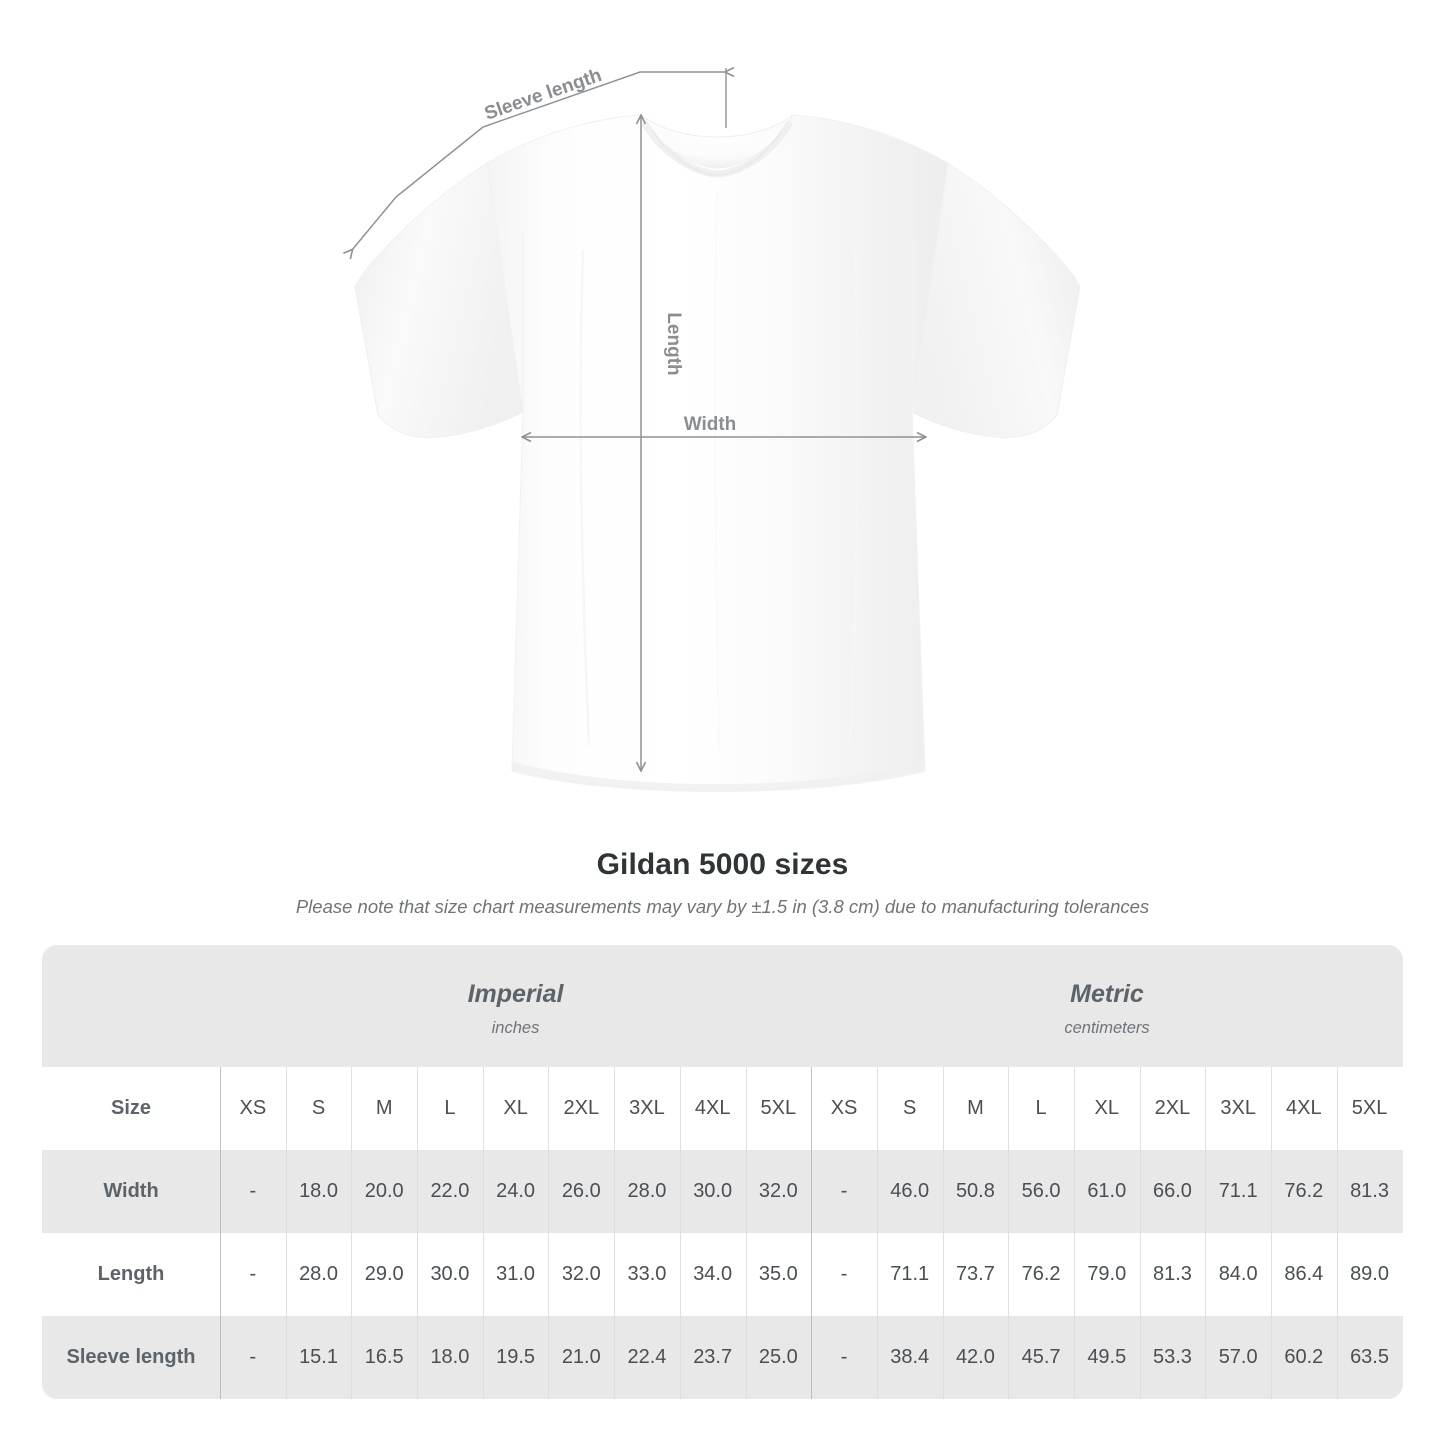  I want to click on cell-width-metric-l: 56.0, so click(1041, 1191).